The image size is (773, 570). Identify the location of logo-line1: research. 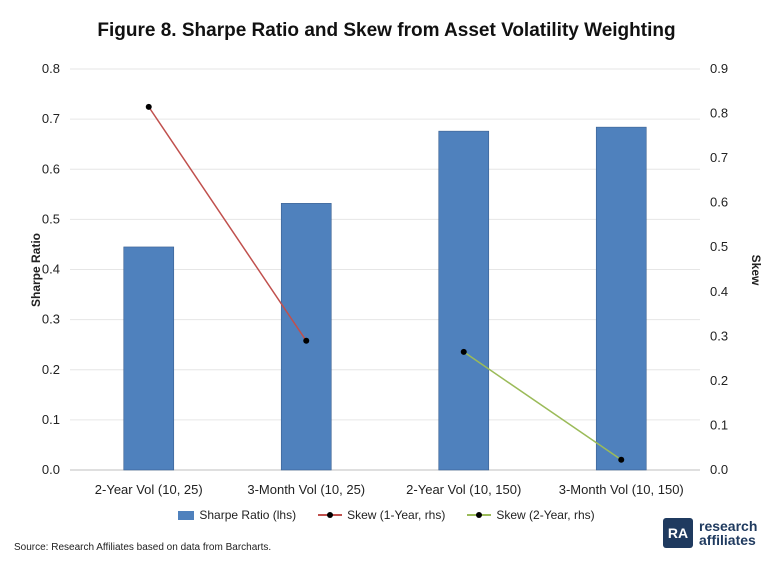
(728, 526).